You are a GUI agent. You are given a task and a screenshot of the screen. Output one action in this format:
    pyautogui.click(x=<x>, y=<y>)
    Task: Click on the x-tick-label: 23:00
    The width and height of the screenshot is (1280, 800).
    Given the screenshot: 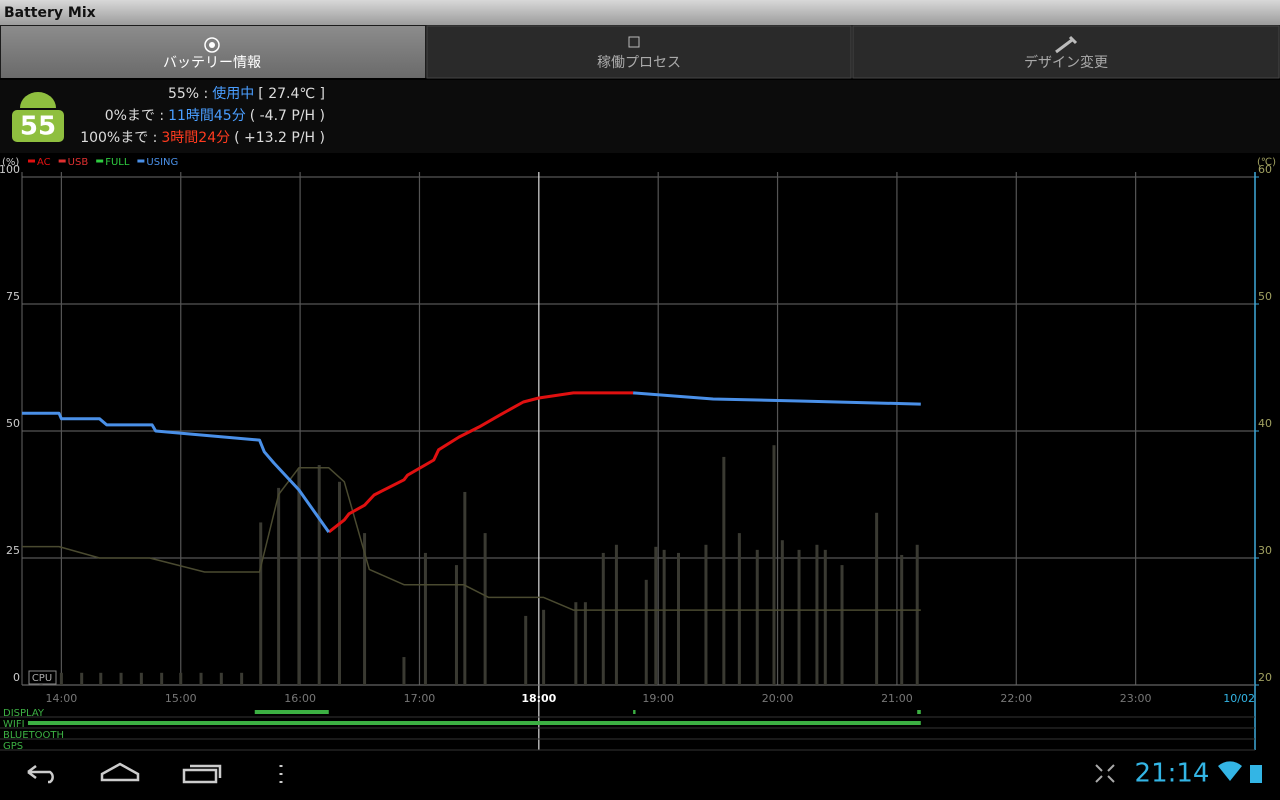 What is the action you would take?
    pyautogui.click(x=1136, y=698)
    